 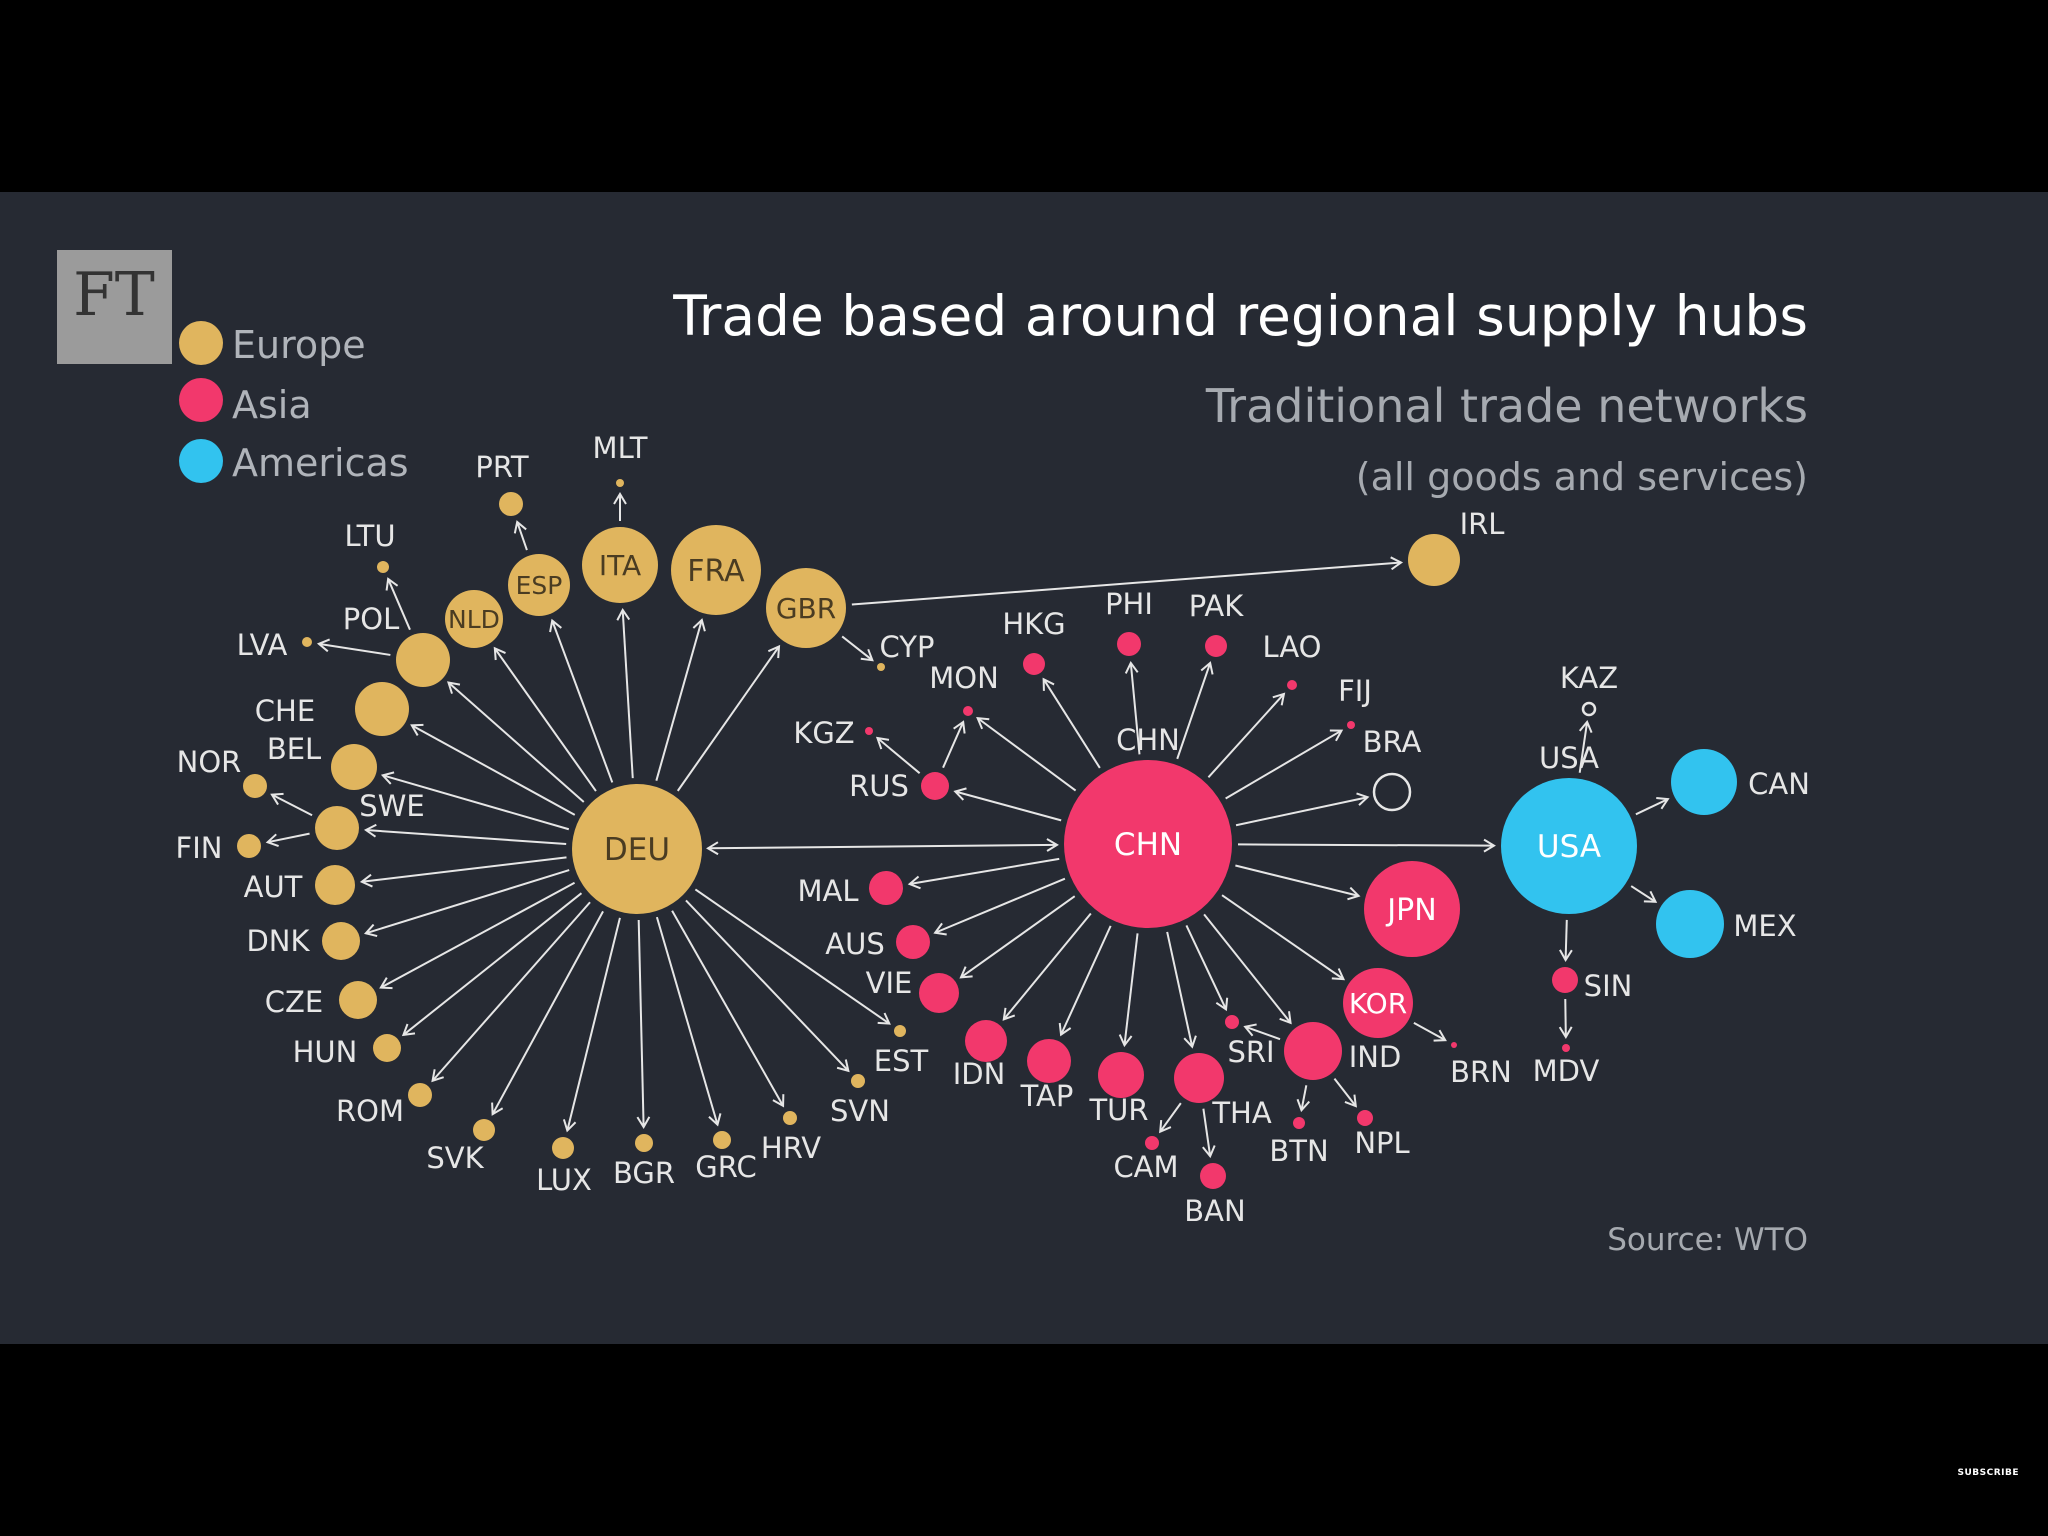 I want to click on node-label-bra: BRA, so click(x=1392, y=742).